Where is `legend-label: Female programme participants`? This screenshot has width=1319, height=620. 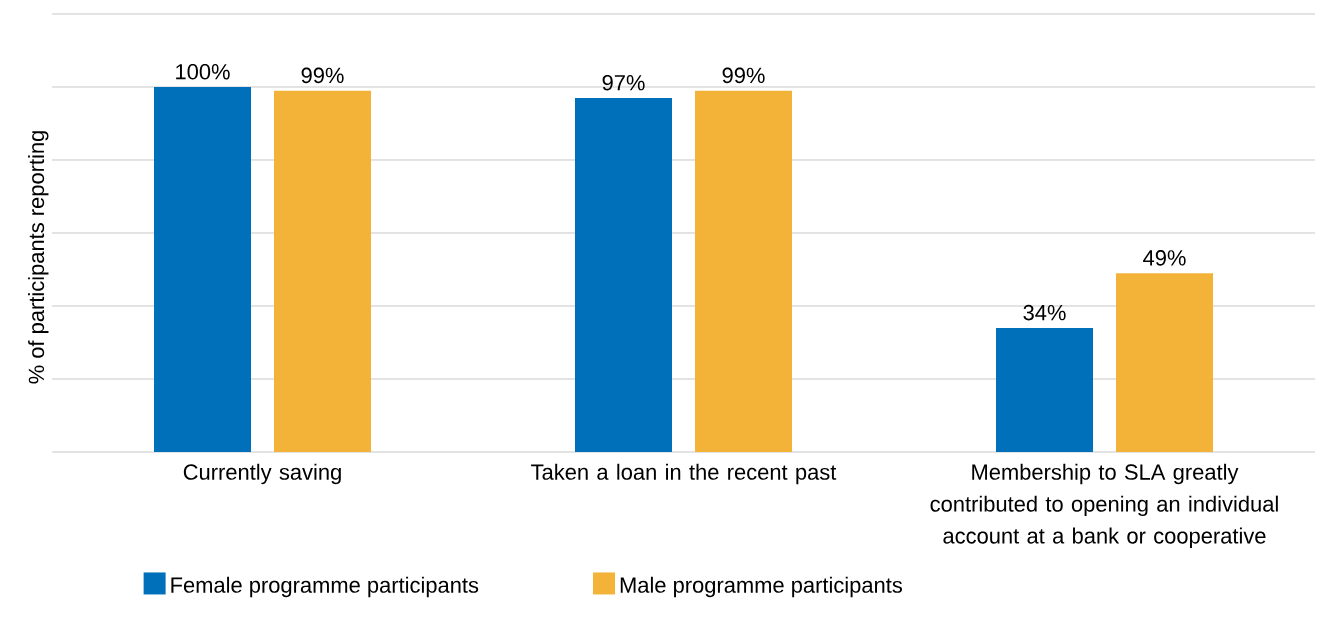
legend-label: Female programme participants is located at coordinates (325, 587).